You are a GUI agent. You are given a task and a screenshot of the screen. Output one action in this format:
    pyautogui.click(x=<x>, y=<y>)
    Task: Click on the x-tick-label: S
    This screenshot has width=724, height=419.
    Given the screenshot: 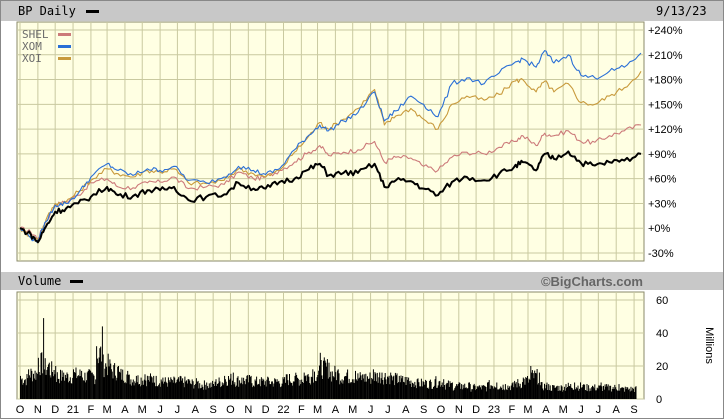 What is the action you would take?
    pyautogui.click(x=212, y=410)
    